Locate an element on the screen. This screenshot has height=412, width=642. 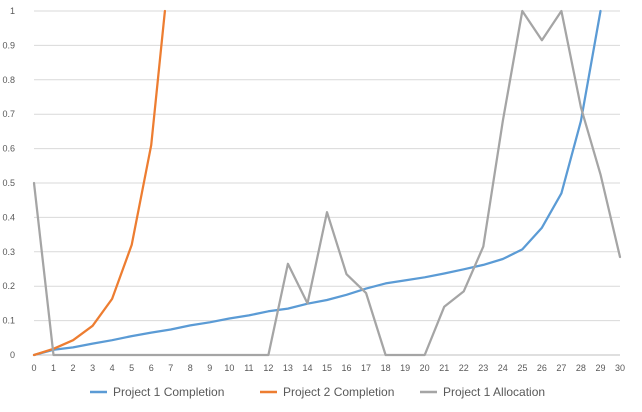
x-tick-label: 6 is located at coordinates (151, 368).